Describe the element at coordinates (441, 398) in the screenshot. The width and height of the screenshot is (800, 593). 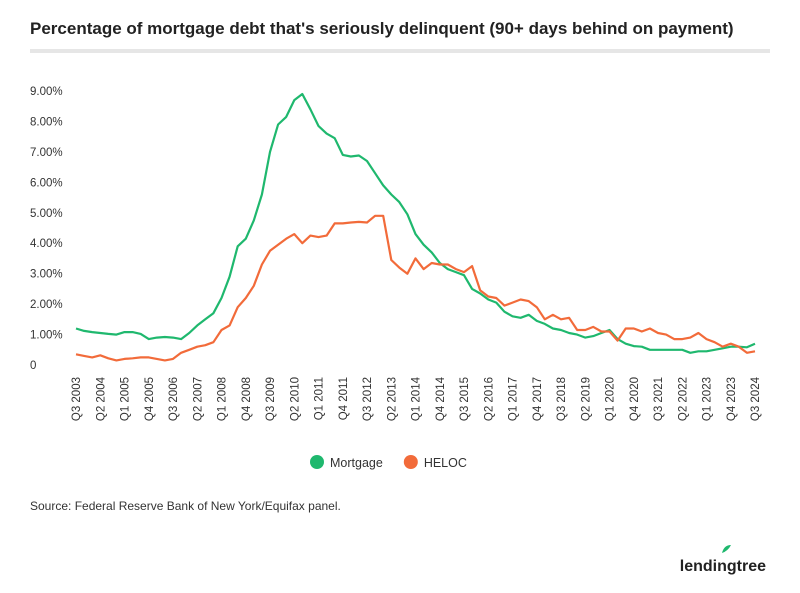
I see `x-tick-label: Q4 2014` at that location.